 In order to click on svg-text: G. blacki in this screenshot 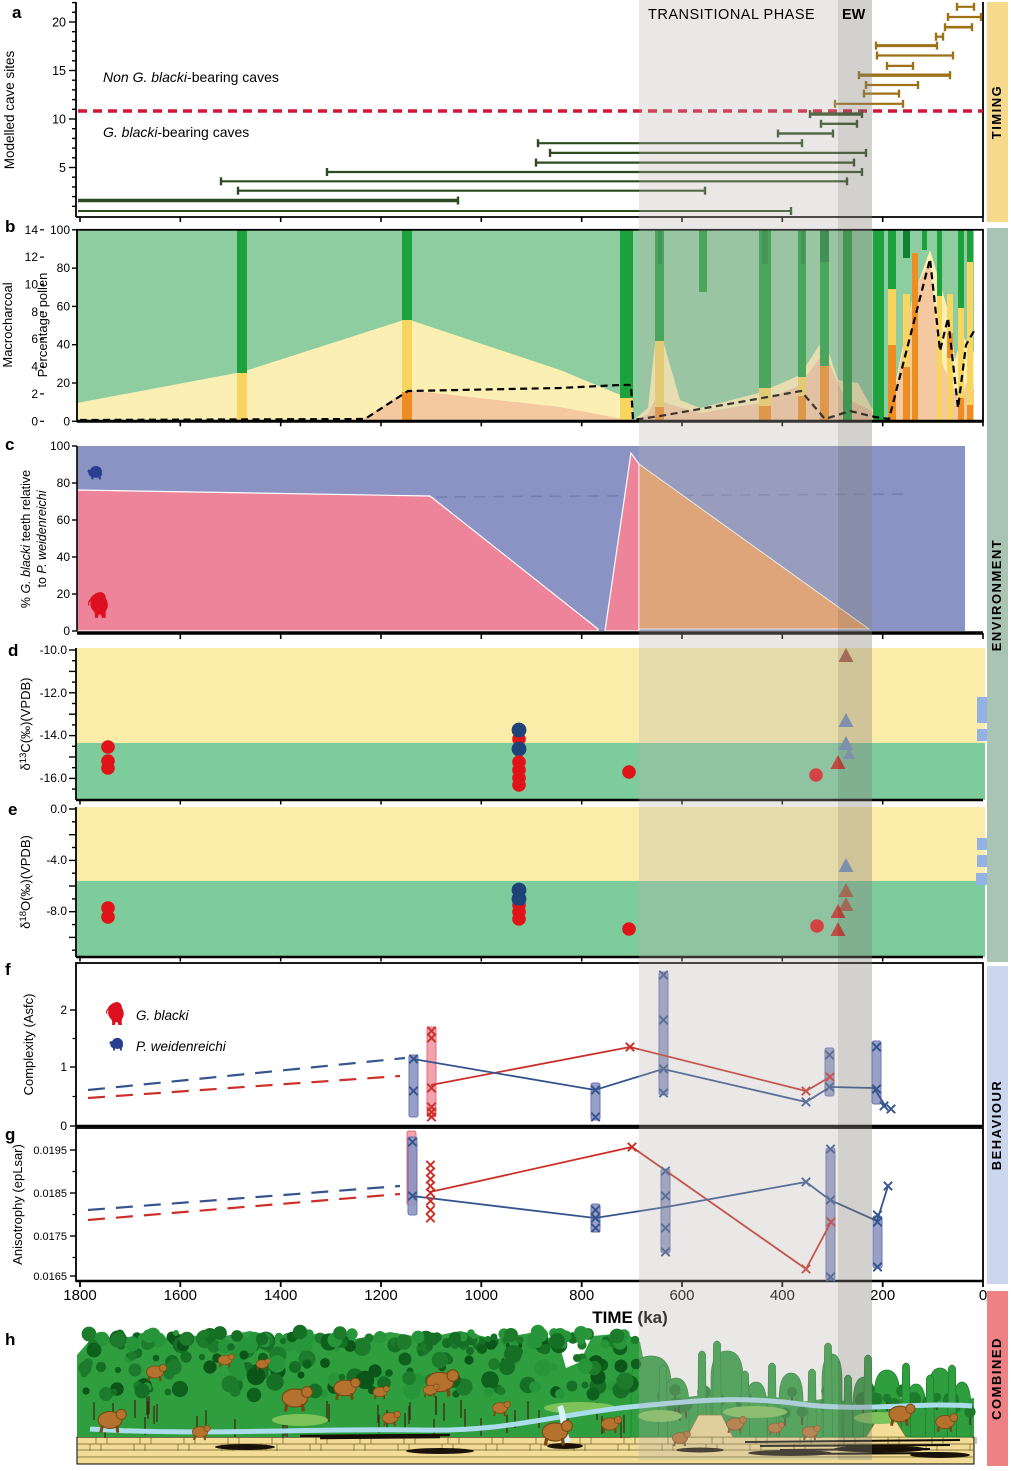, I will do `click(163, 1015)`.